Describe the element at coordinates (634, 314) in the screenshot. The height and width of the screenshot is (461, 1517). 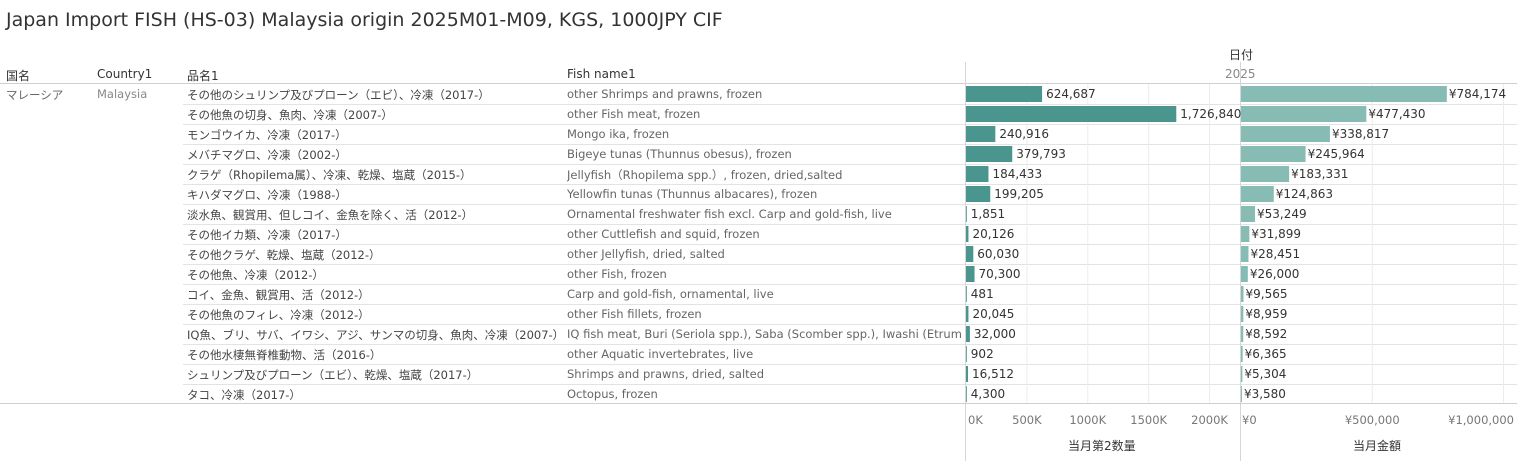
I see `row-item-en: other Fish fillets, frozen` at that location.